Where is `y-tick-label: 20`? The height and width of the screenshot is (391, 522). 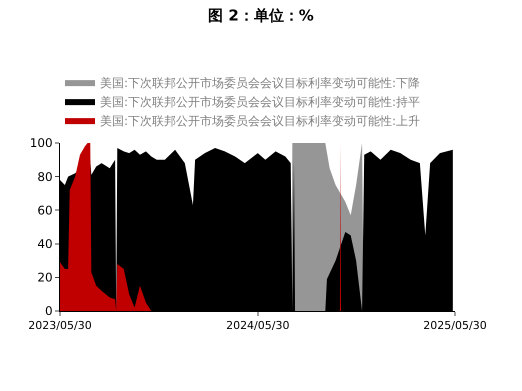
y-tick-label: 20 is located at coordinates (45, 277).